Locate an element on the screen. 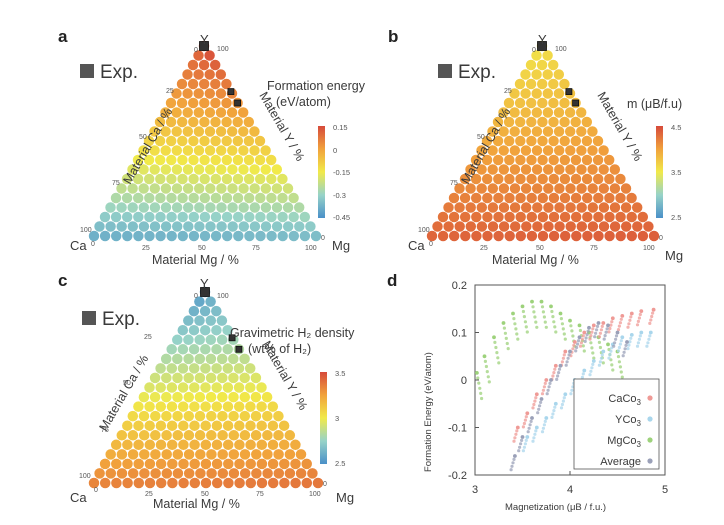 The width and height of the screenshot is (724, 525). colorbar-title-a-2: (eV/atom) is located at coordinates (303, 102).